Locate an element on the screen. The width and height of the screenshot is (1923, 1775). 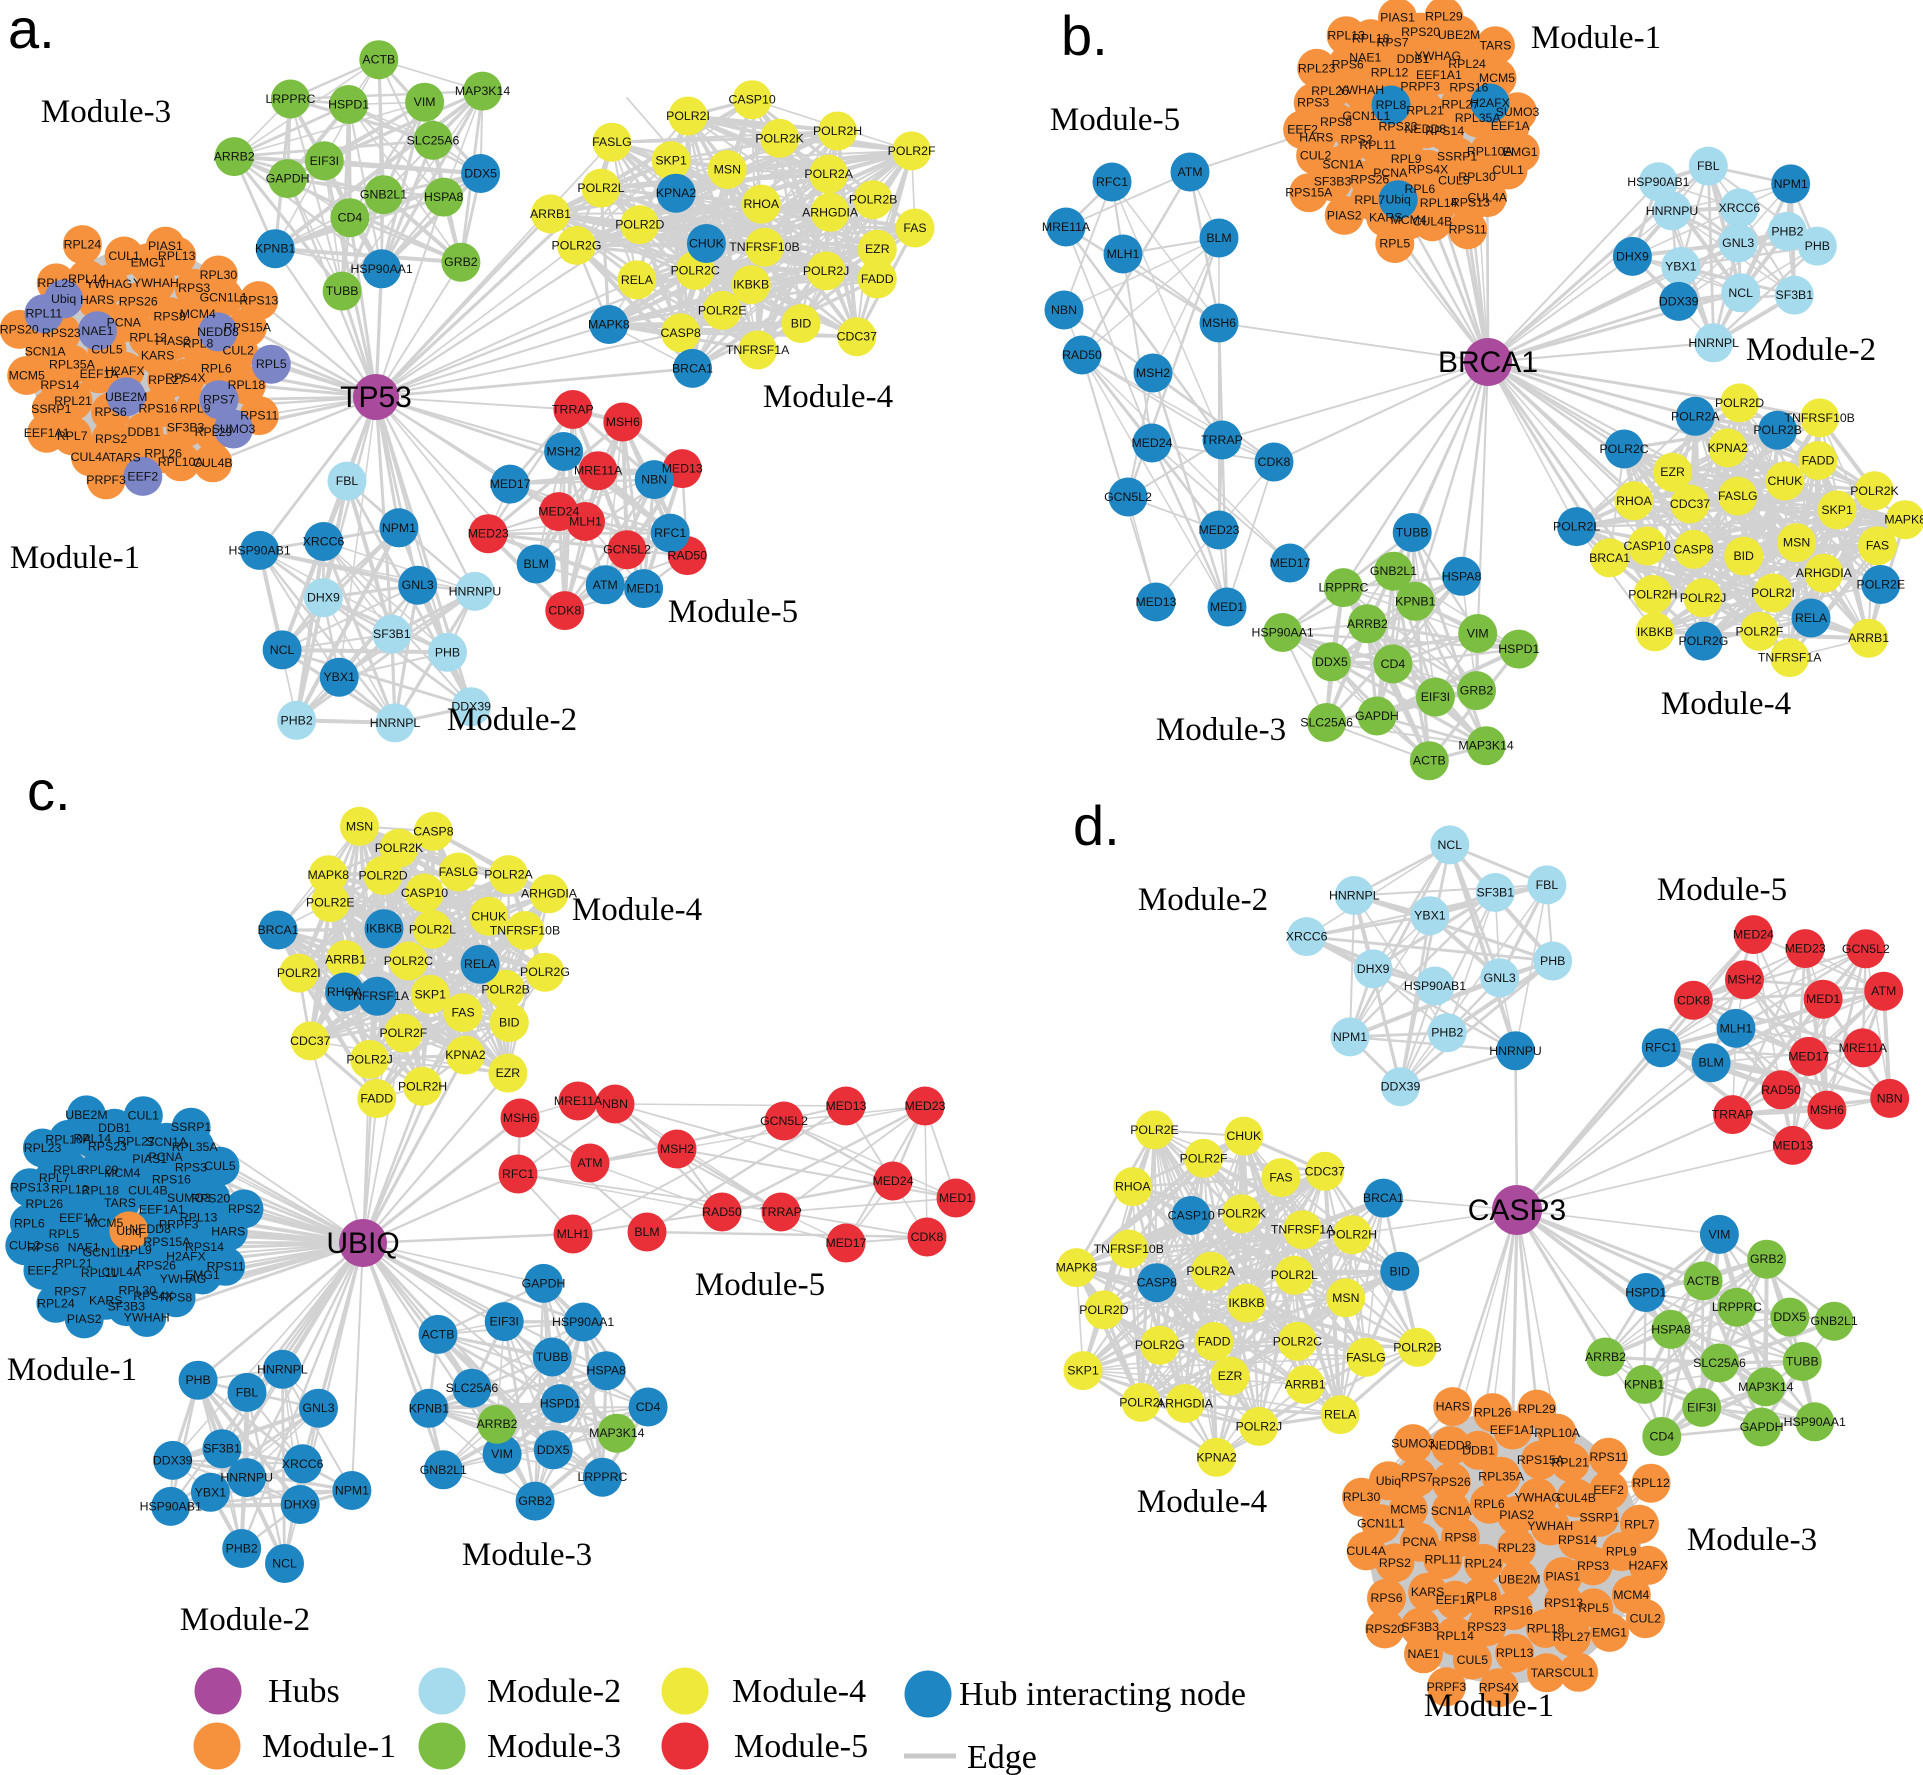
svg-text: Module-2 is located at coordinates (1811, 350).